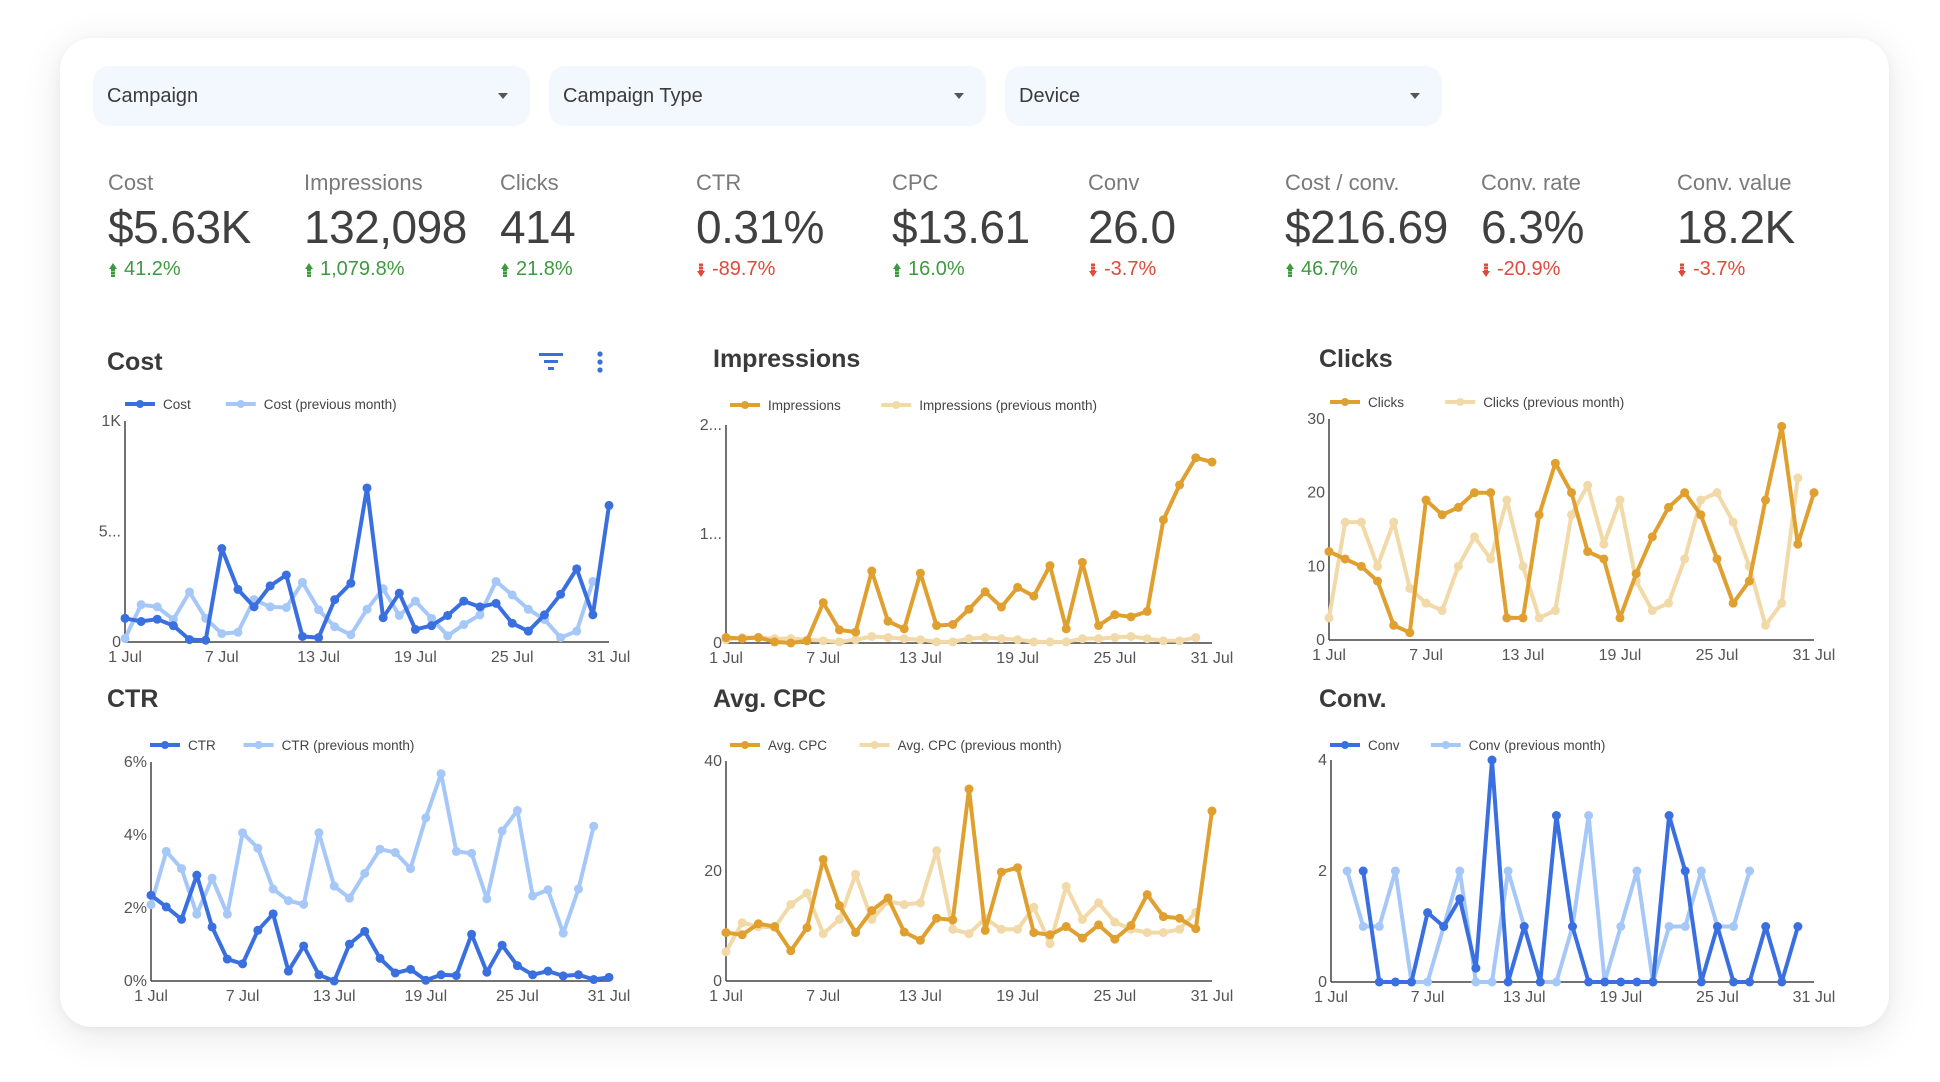 This screenshot has height=1082, width=1940. What do you see at coordinates (551, 361) in the screenshot?
I see `filter-icon` at bounding box center [551, 361].